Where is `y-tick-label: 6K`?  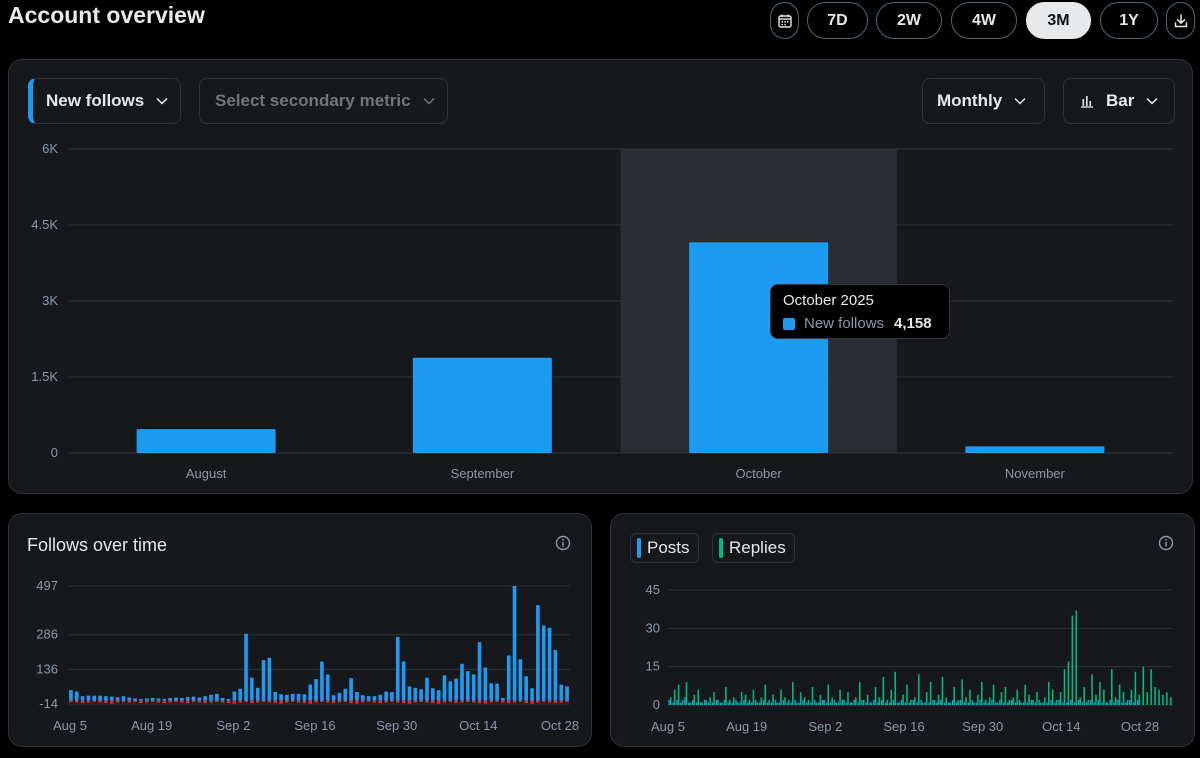
y-tick-label: 6K is located at coordinates (50, 148).